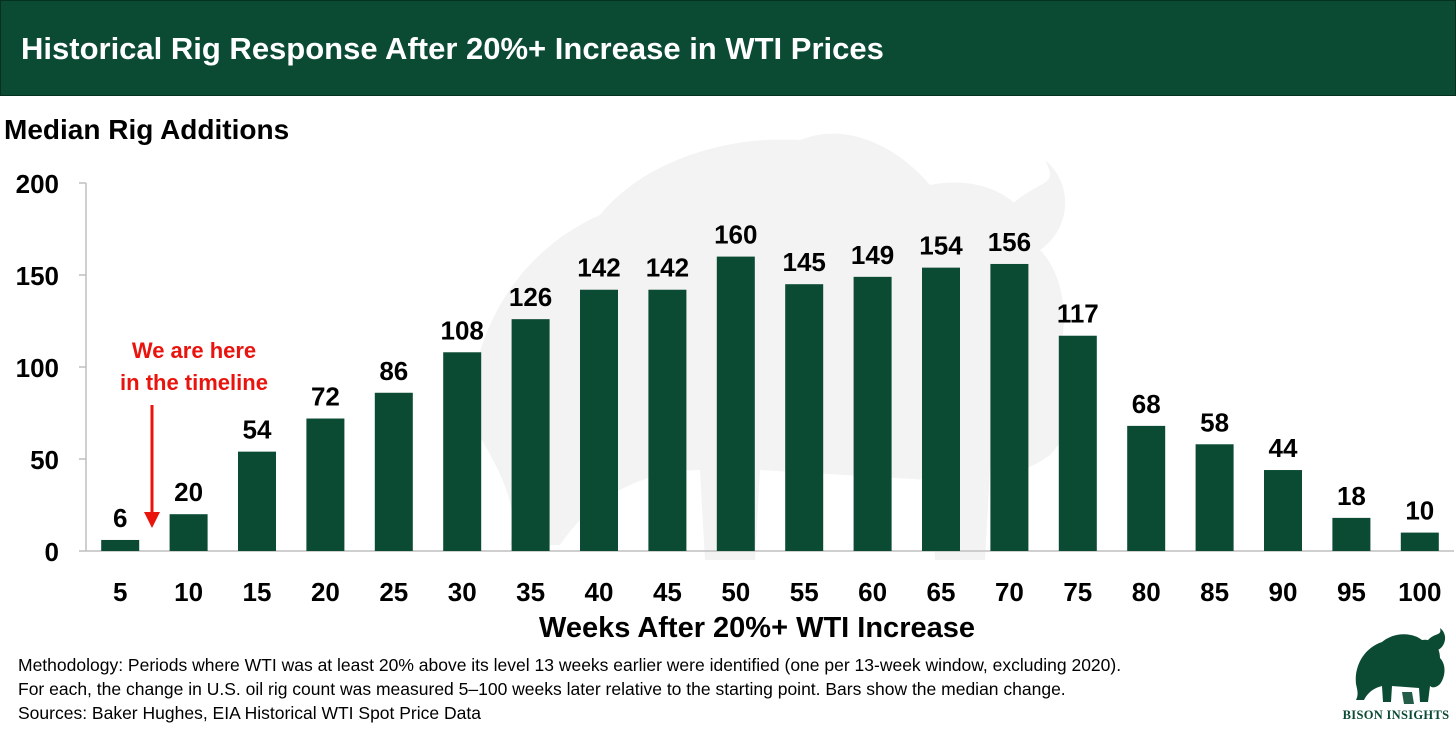  I want to click on data-label-30: 108, so click(462, 330).